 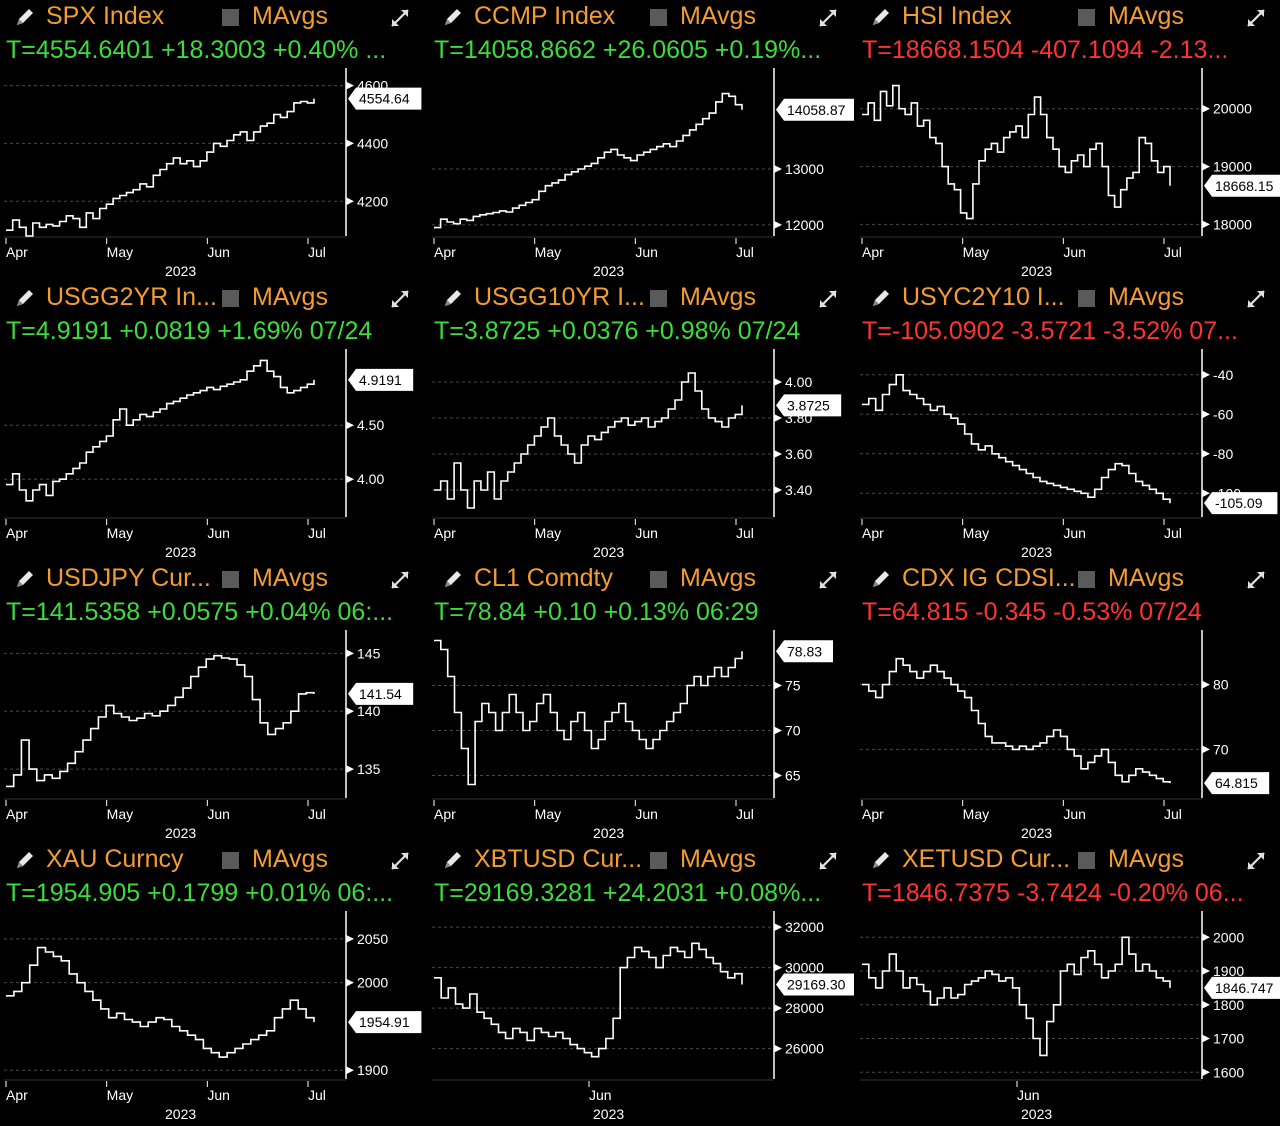 I want to click on panel-header: USGG10YR I... MAvgs, so click(x=641, y=299).